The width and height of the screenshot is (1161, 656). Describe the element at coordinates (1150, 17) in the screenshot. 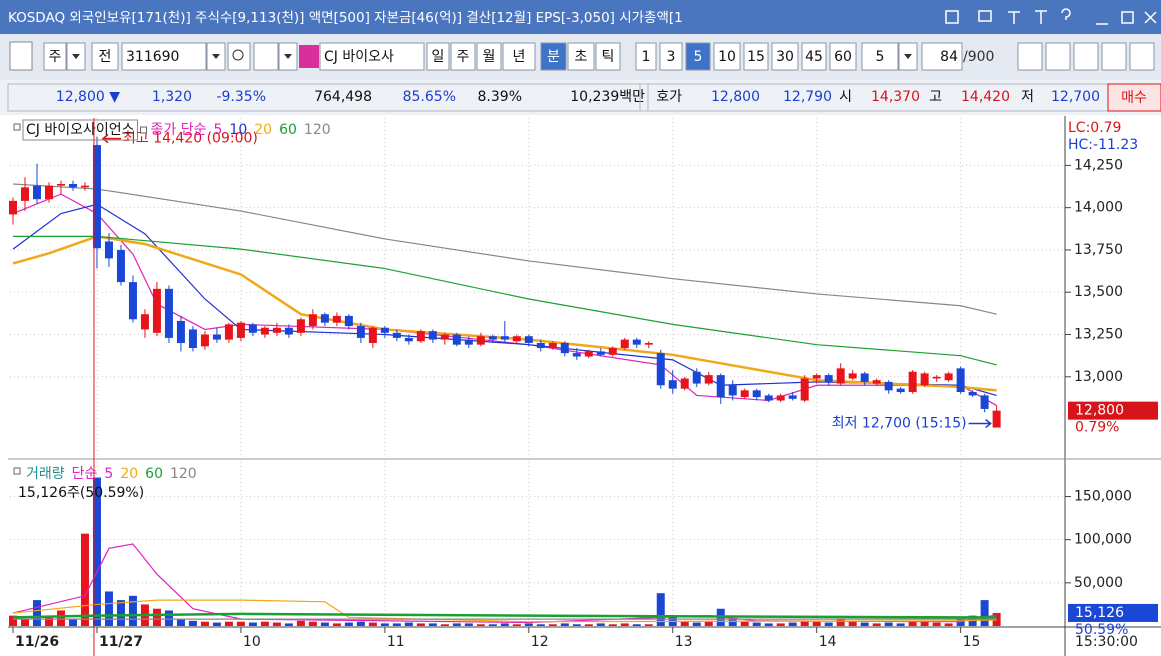

I see `close` at that location.